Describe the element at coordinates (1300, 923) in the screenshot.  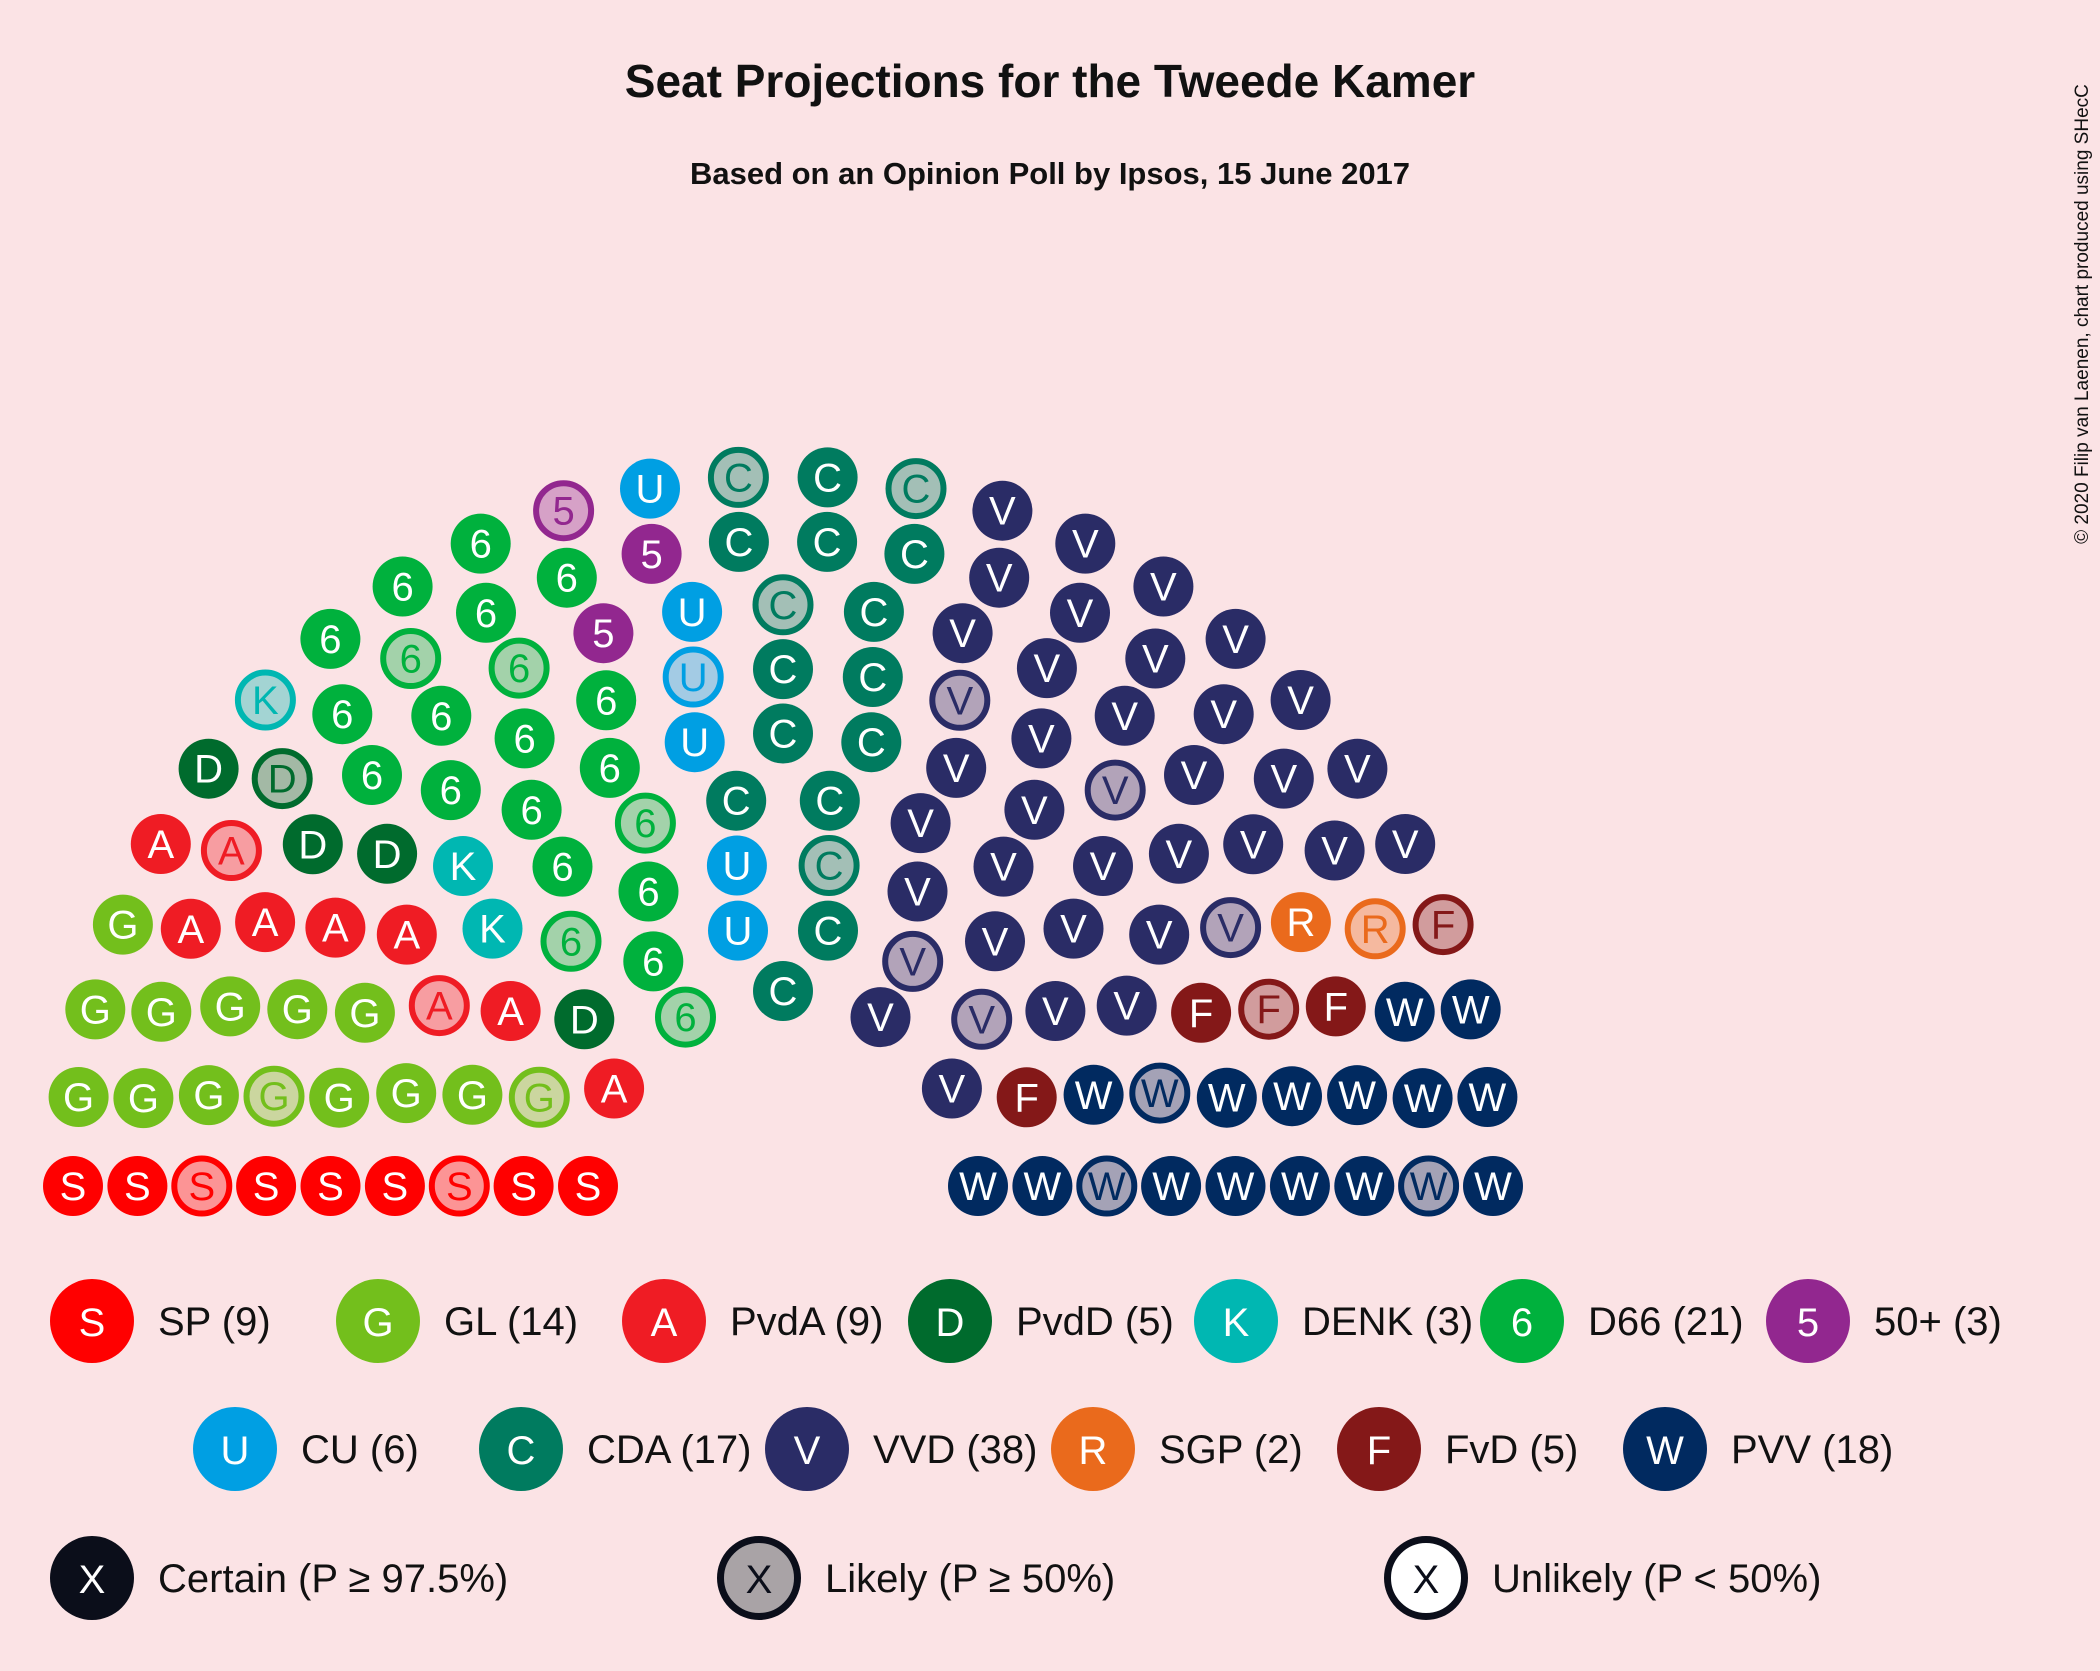
I see `seat-letter: R` at that location.